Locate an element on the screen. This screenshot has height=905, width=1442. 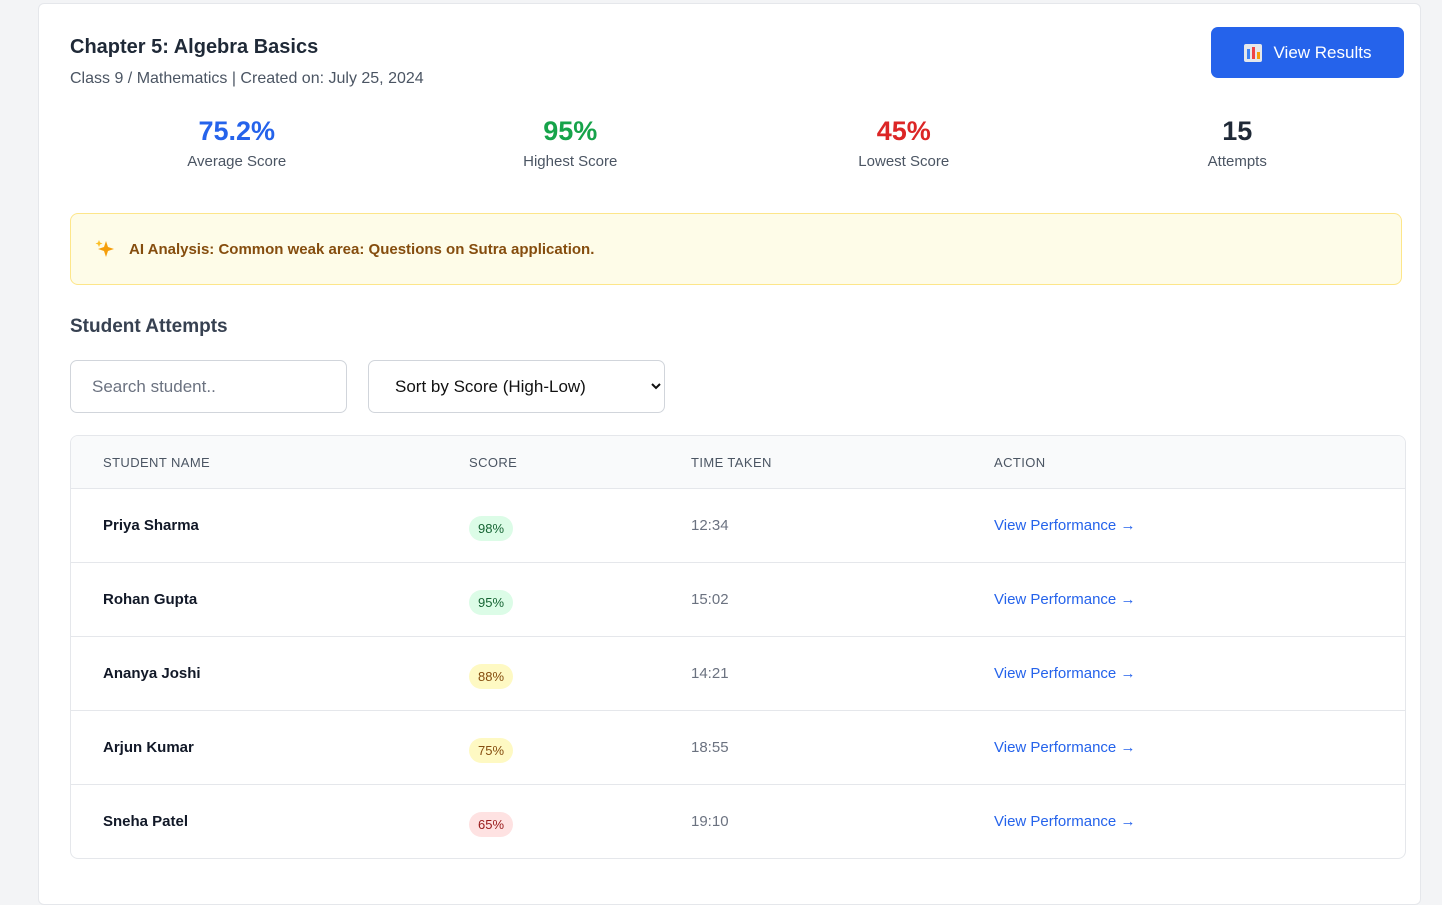
table-row: Ananya Joshi 88% 14:21 View Performance → is located at coordinates (738, 673).